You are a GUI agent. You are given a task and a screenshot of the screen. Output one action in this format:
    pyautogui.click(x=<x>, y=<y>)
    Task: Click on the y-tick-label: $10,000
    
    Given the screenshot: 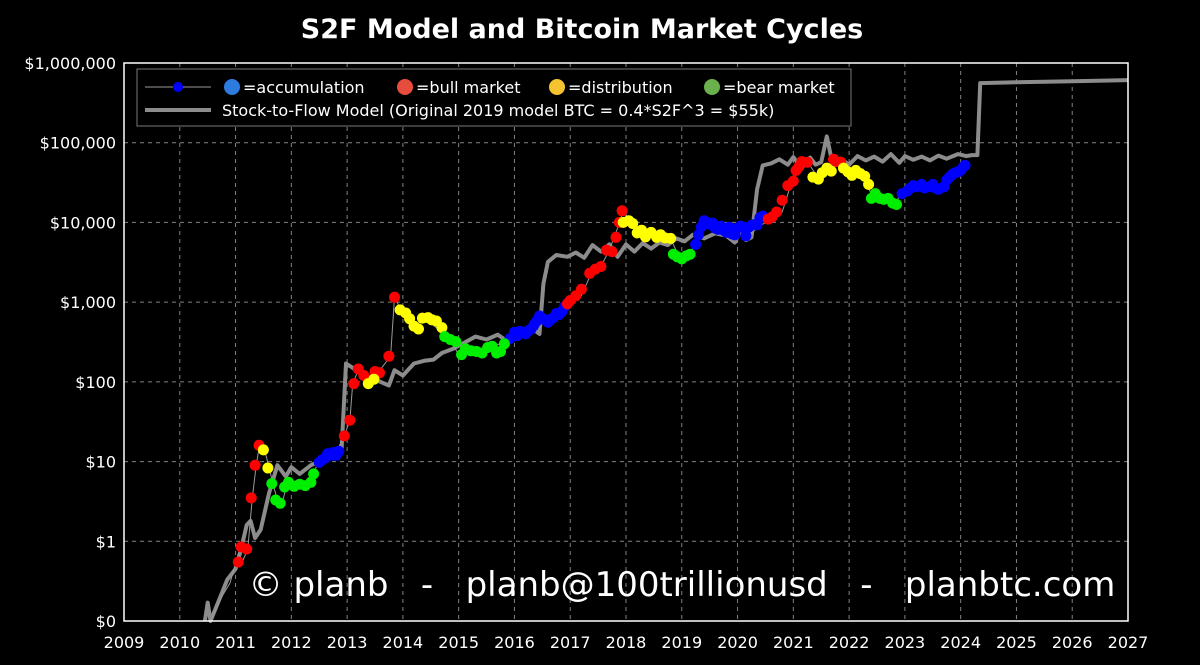 What is the action you would take?
    pyautogui.click(x=83, y=222)
    